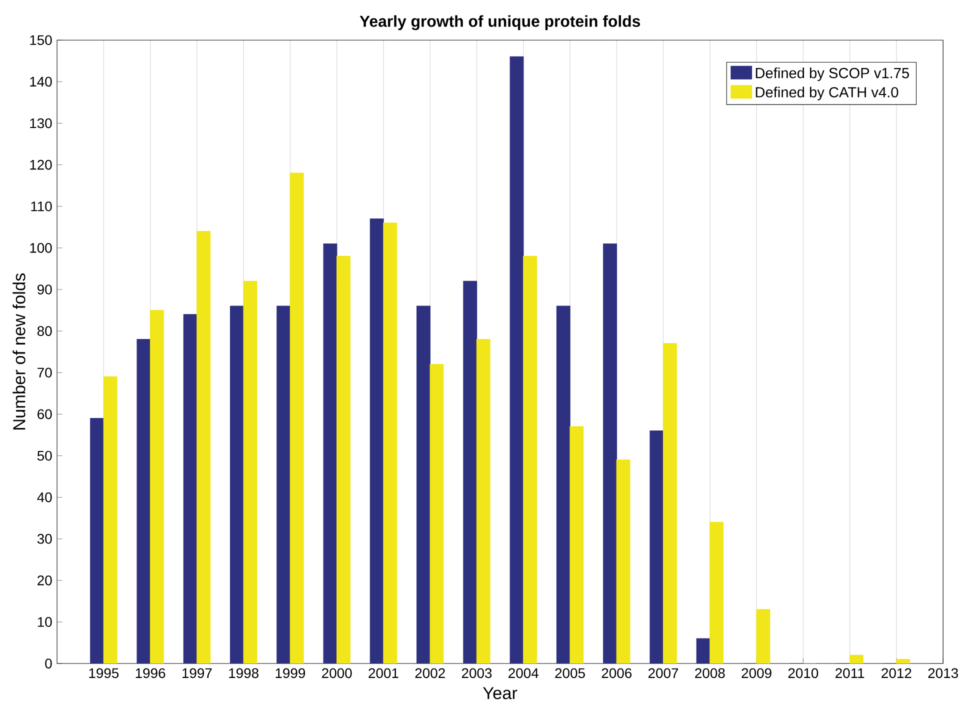  I want to click on y-tick-label: 50, so click(44, 455).